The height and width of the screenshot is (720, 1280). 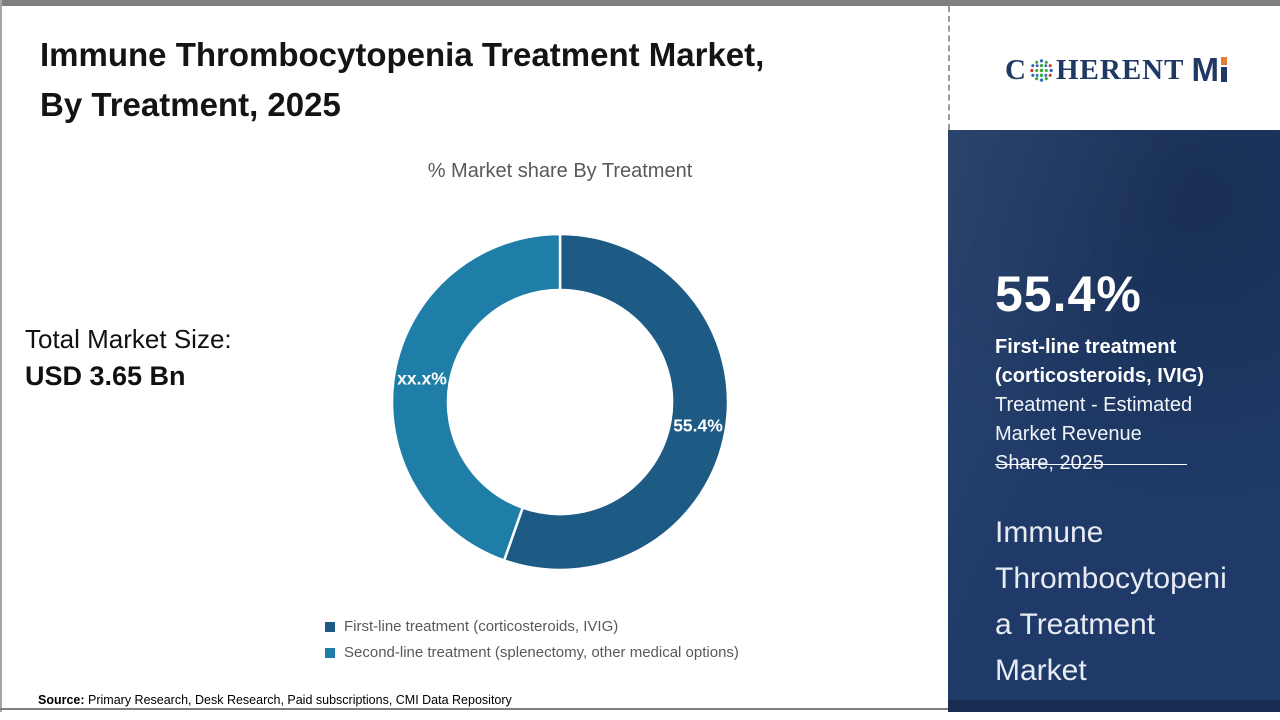 I want to click on total-market-size-value: USD 3.65 Bn, so click(x=105, y=376).